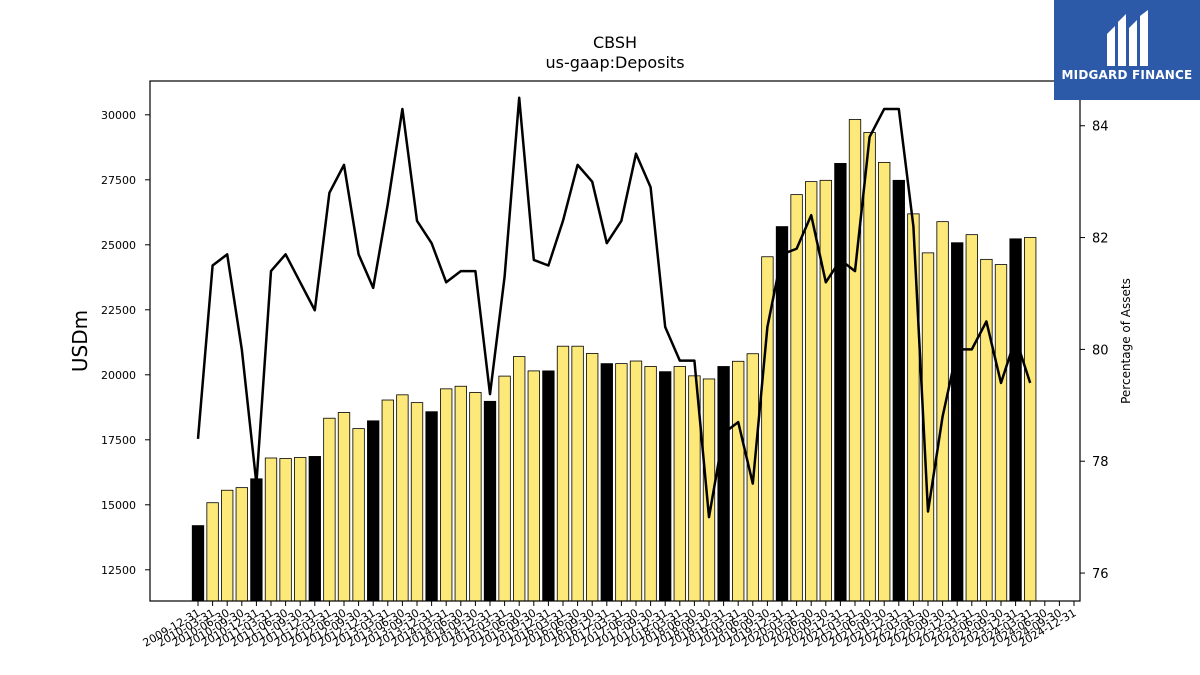 The image size is (1200, 675). I want to click on right-tick-label: 82, so click(1100, 239).